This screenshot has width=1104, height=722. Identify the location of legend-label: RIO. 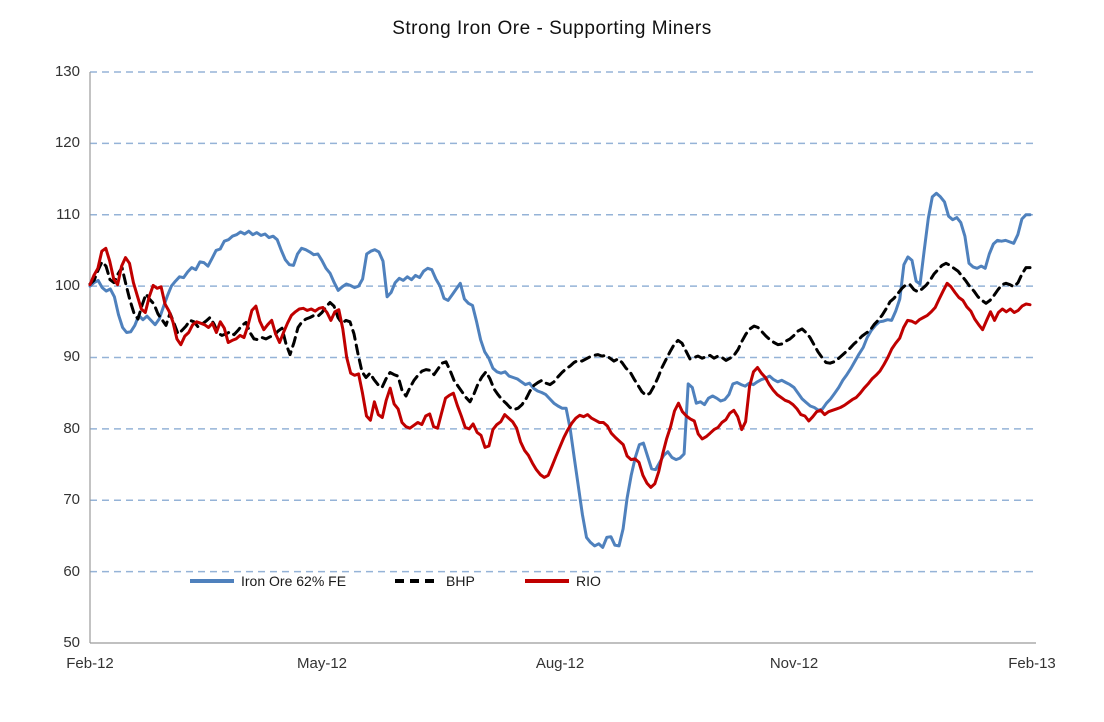
(588, 581).